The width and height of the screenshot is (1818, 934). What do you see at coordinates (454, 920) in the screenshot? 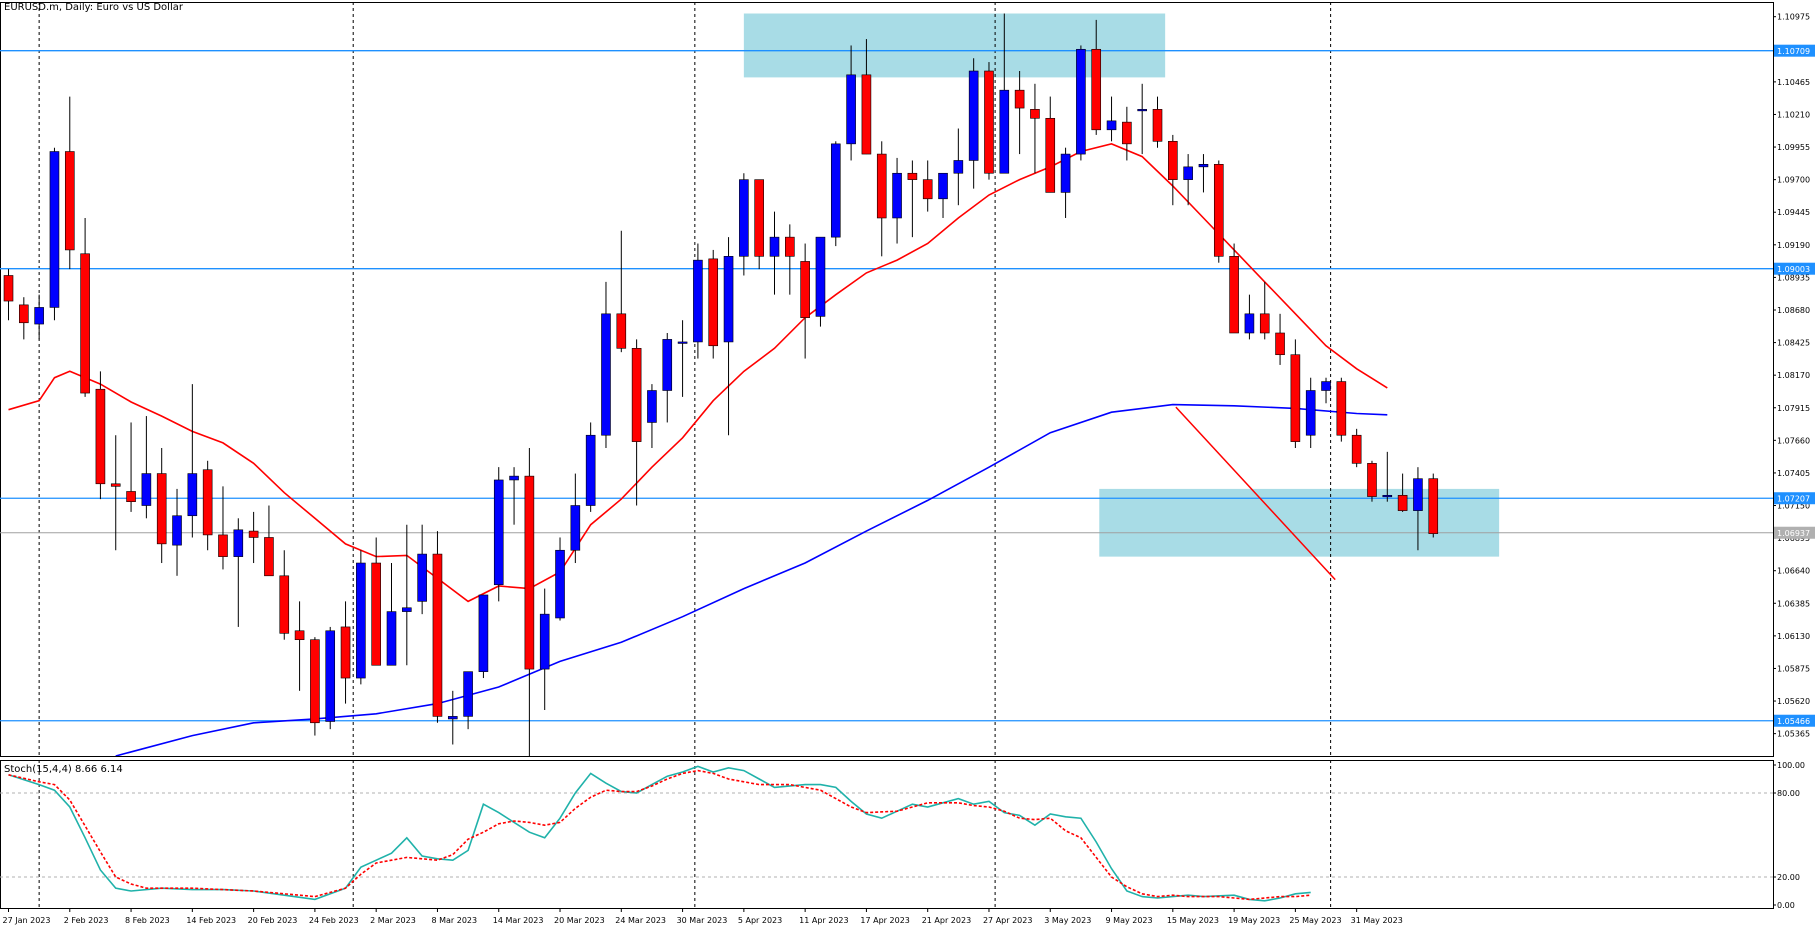
I see `time-tick-label: 8 Mar 2023` at bounding box center [454, 920].